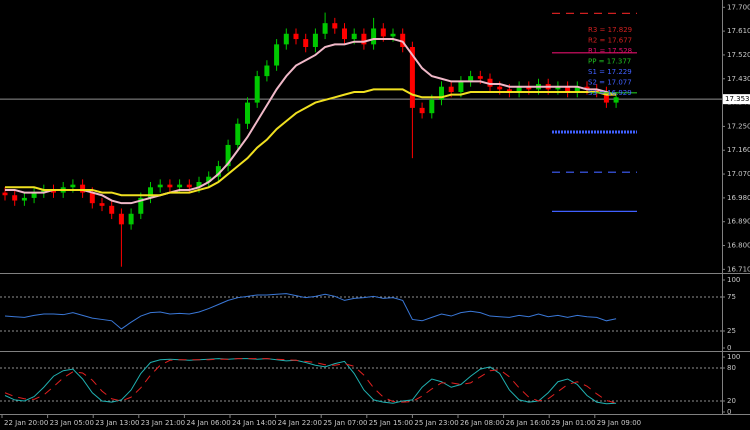 This screenshot has width=750, height=430. What do you see at coordinates (391, 423) in the screenshot?
I see `x-tick-label: 25 Jan 15:00` at bounding box center [391, 423].